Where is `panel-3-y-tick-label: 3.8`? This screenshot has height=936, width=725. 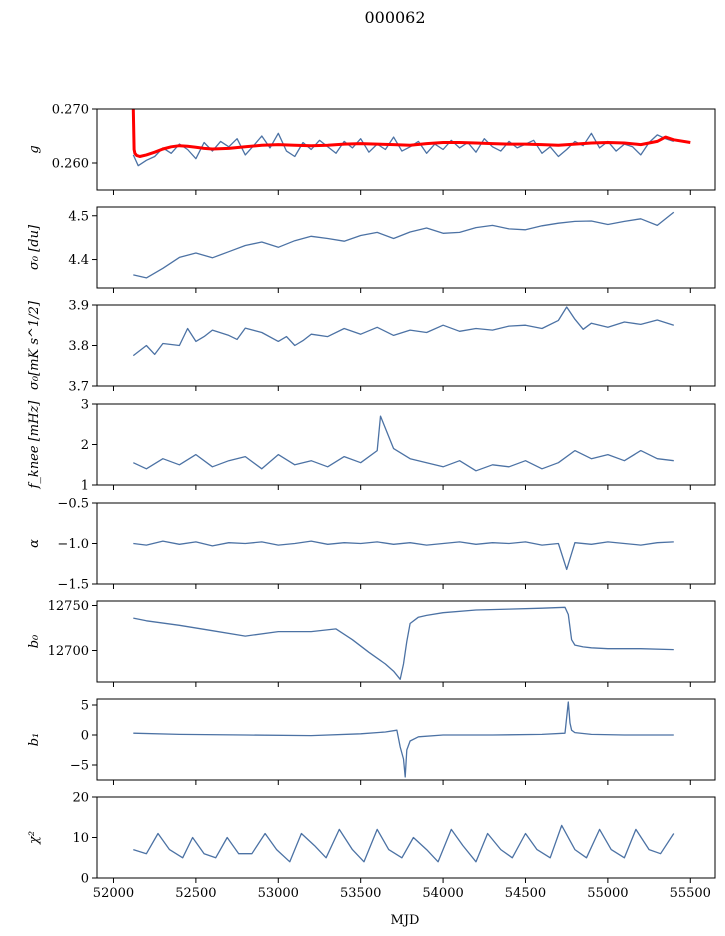 panel-3-y-tick-label: 3.8 is located at coordinates (78, 346).